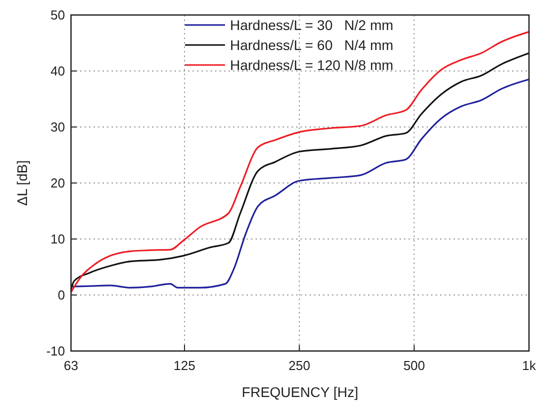 This screenshot has height=407, width=538. I want to click on legend-label: Hardness/L = 120 N/8 mm, so click(312, 65).